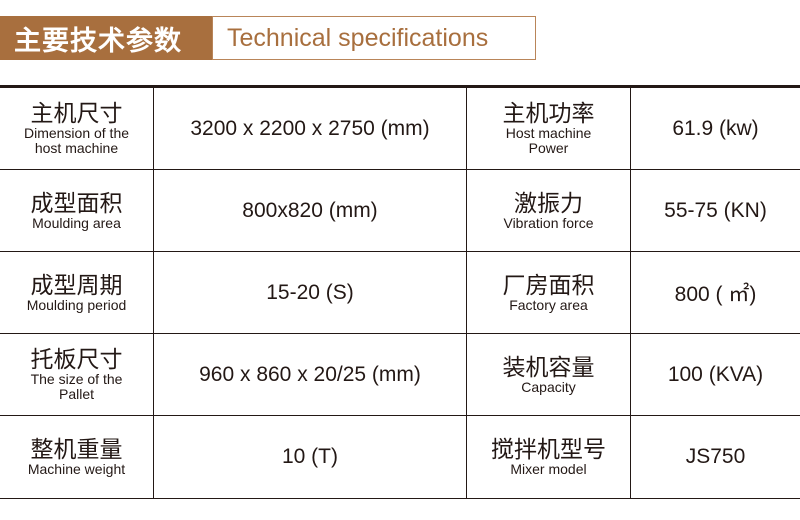 The width and height of the screenshot is (800, 520). What do you see at coordinates (106, 38) in the screenshot?
I see `section-title-cn: 主要技术参数` at bounding box center [106, 38].